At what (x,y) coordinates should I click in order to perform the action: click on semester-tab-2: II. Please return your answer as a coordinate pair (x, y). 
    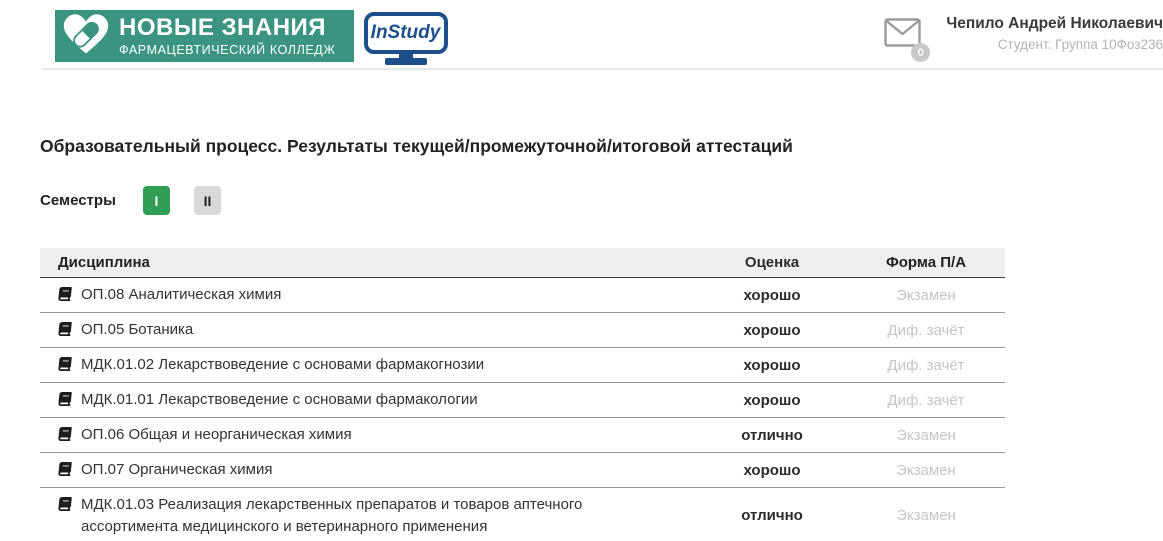
    Looking at the image, I should click on (207, 200).